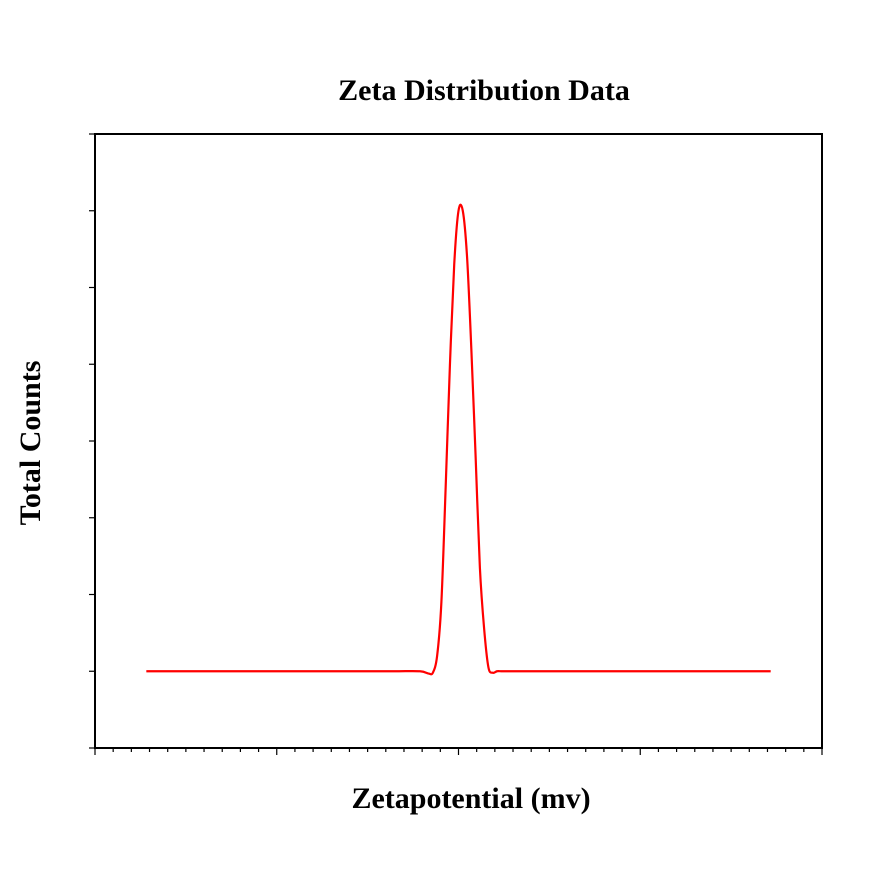 Image resolution: width=886 pixels, height=885 pixels. Describe the element at coordinates (92, 441) in the screenshot. I see `y-axis-ticks` at that location.